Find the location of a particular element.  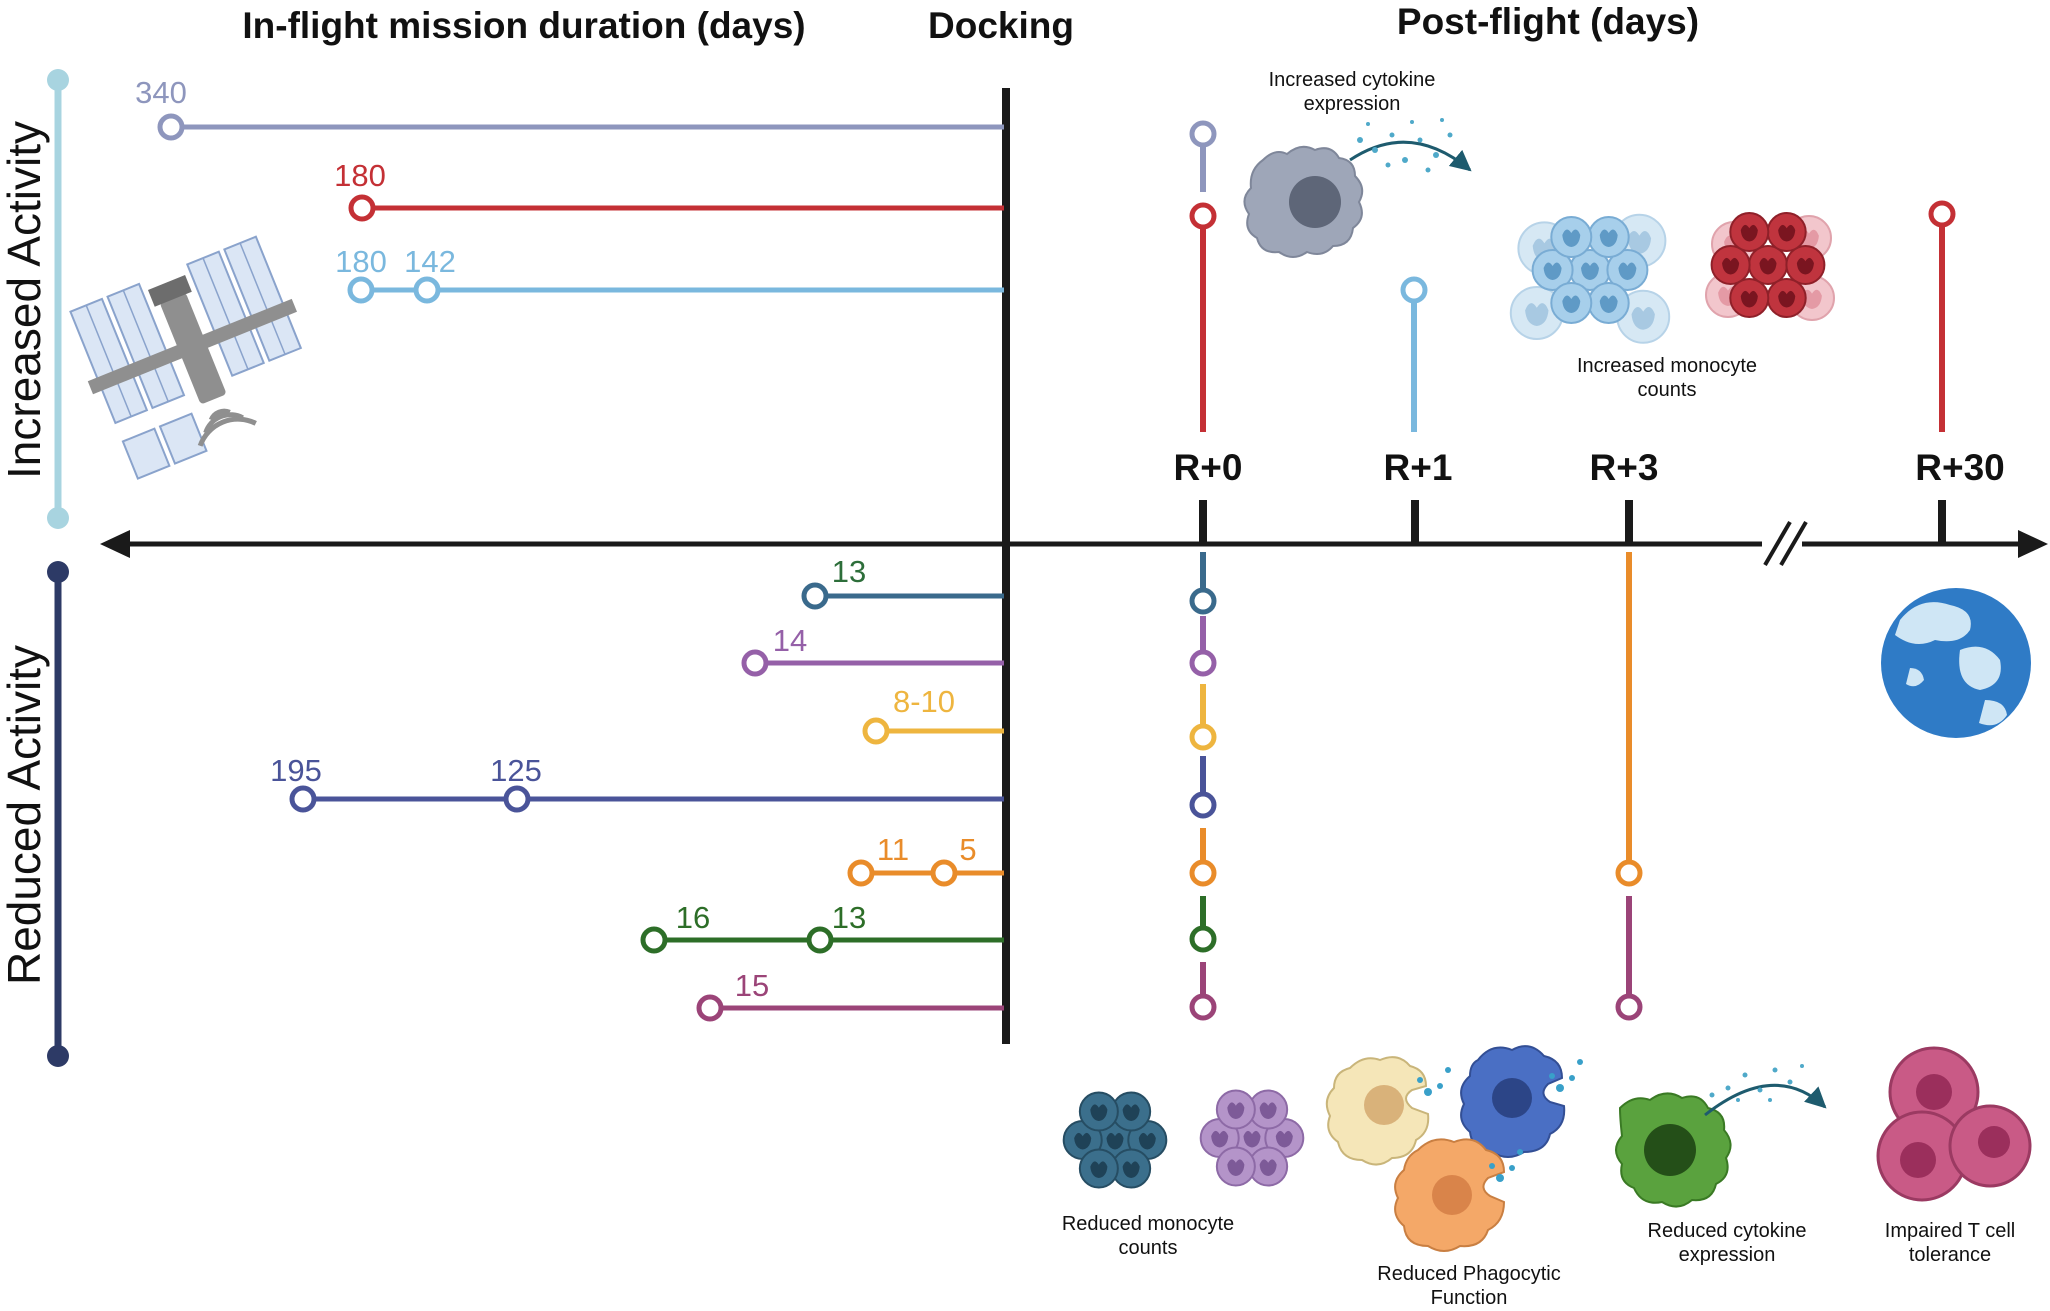

mission-label: 125 is located at coordinates (516, 770).